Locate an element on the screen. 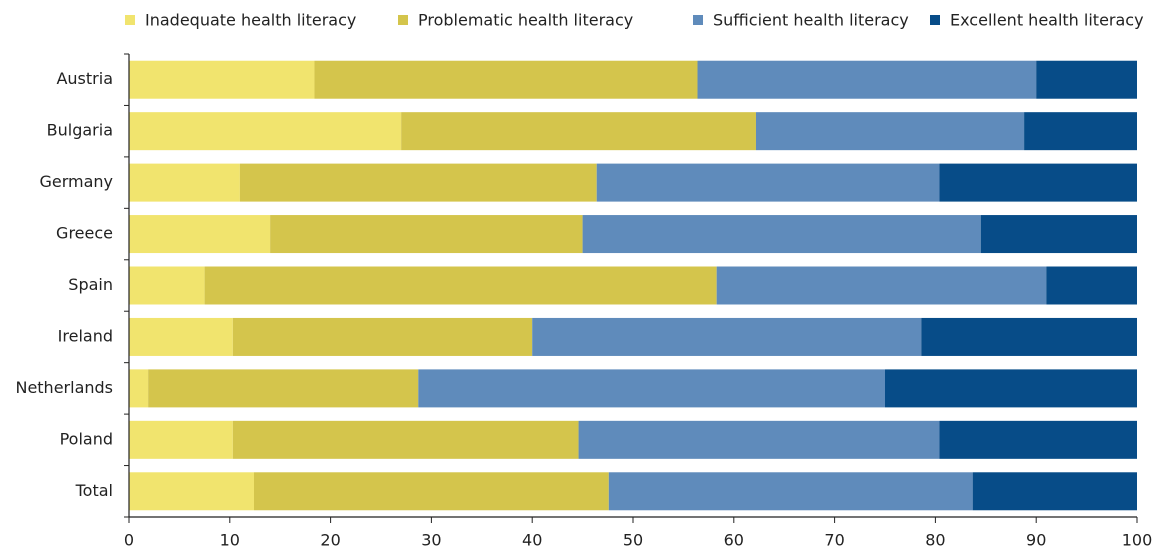 This screenshot has width=1161, height=554. y-tick-label: Total is located at coordinates (94, 490).